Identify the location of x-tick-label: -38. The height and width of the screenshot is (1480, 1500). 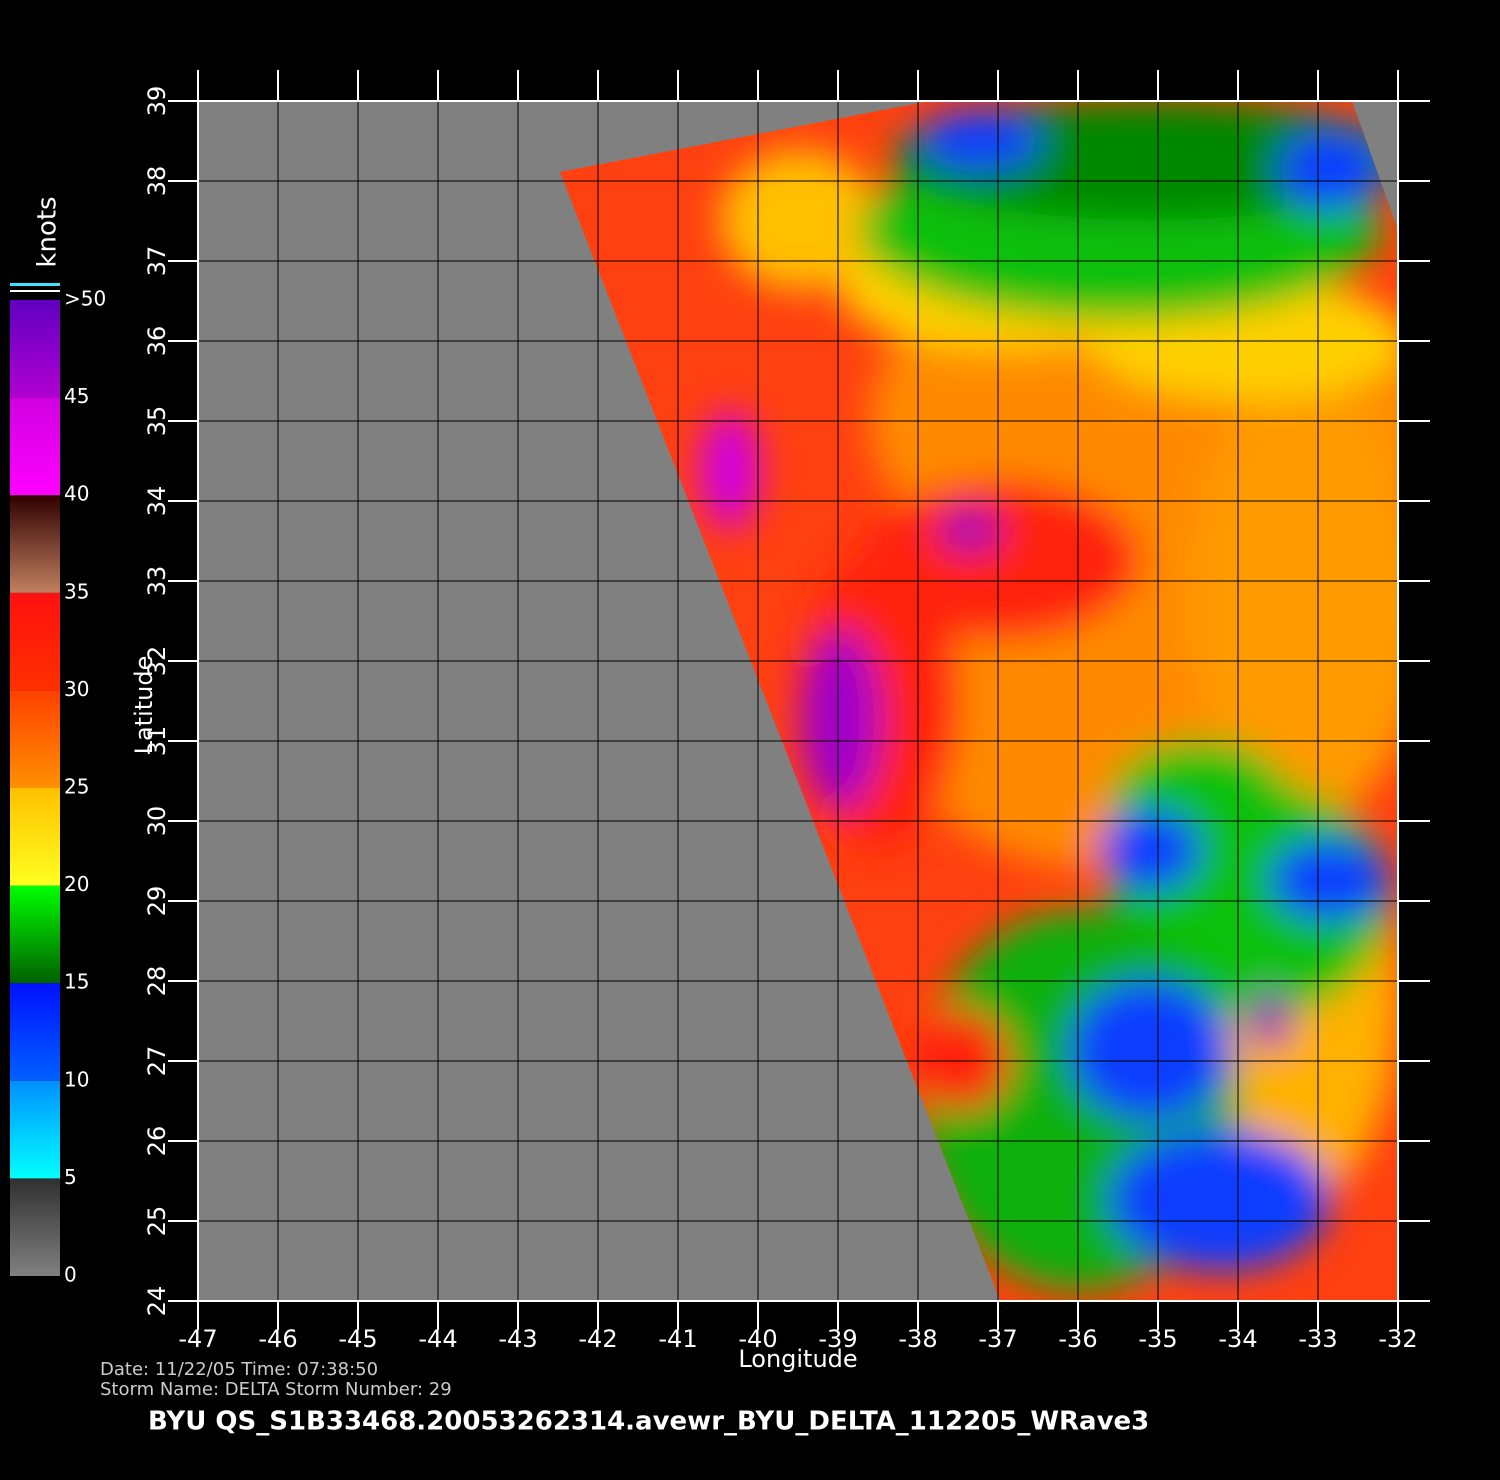
(917, 1339).